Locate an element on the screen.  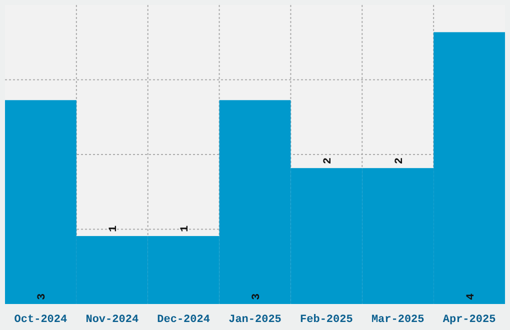
data-label: 4 is located at coordinates (471, 296).